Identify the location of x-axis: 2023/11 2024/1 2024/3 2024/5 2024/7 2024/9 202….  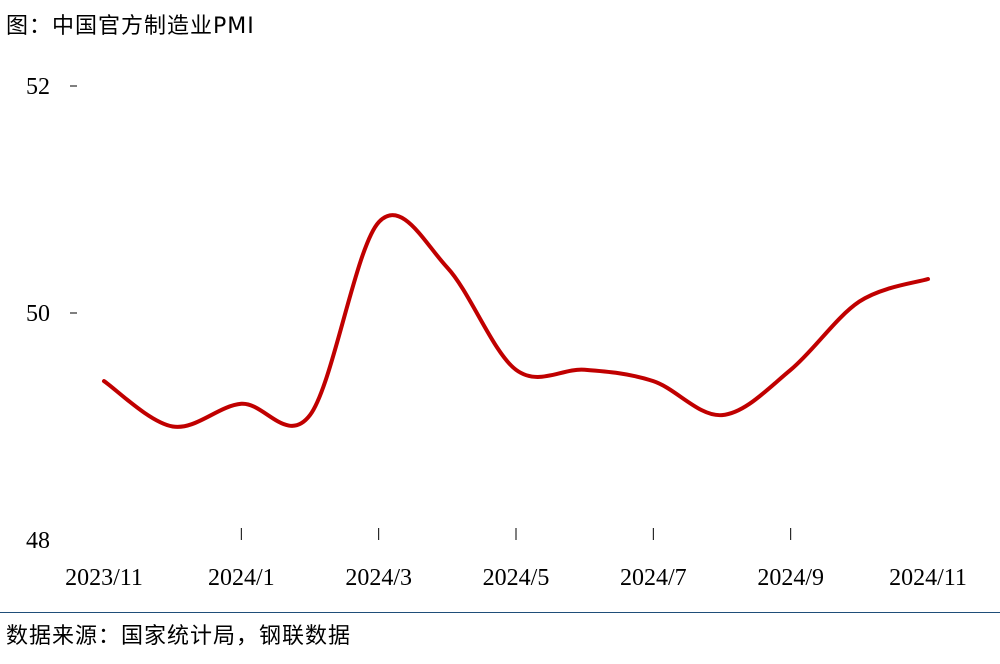
(516, 559).